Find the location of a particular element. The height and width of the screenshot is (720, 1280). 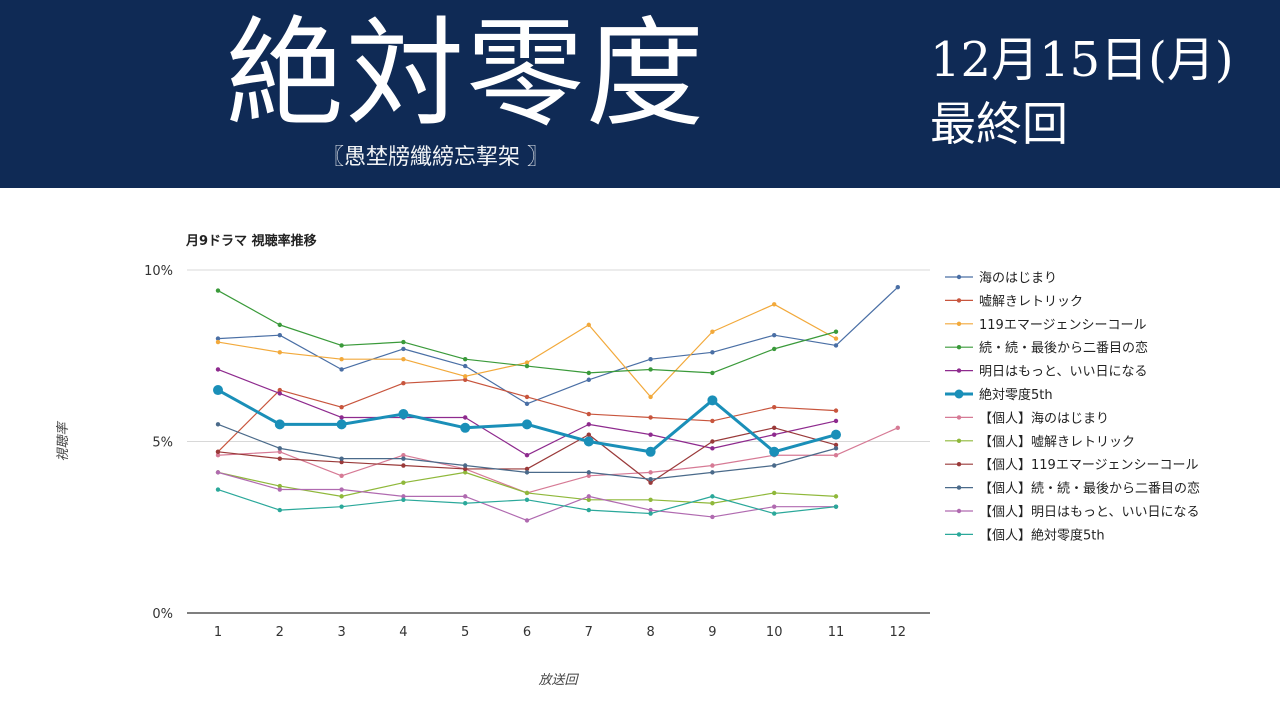

legend-label: 119エマージェンシーコール is located at coordinates (1063, 325).